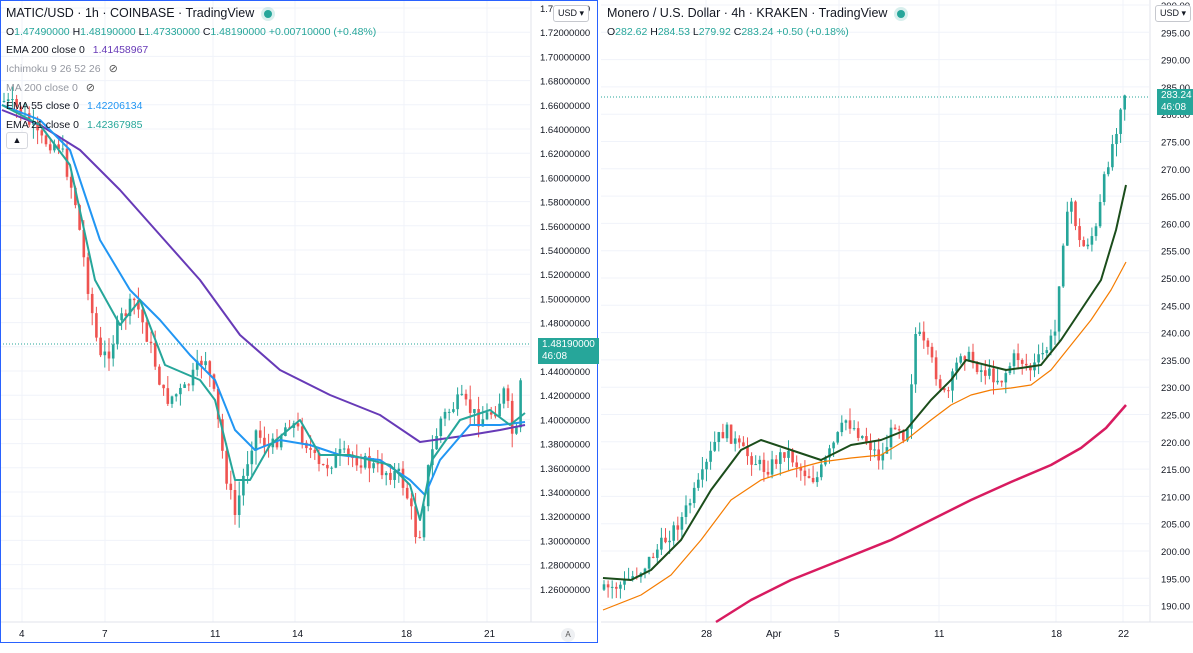  What do you see at coordinates (1175, 143) in the screenshot?
I see `price-axis-label: 275.00` at bounding box center [1175, 143].